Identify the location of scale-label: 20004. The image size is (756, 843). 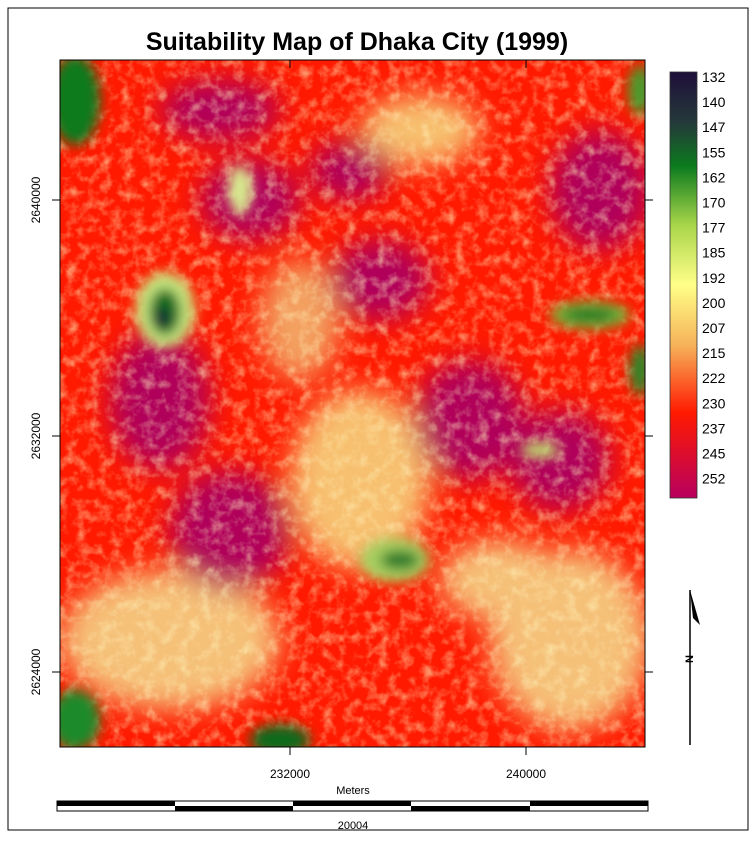
(353, 826).